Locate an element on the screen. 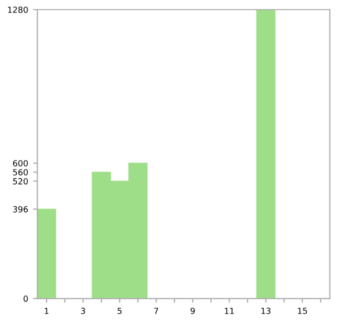  y-tick-label: 520 is located at coordinates (20, 181).